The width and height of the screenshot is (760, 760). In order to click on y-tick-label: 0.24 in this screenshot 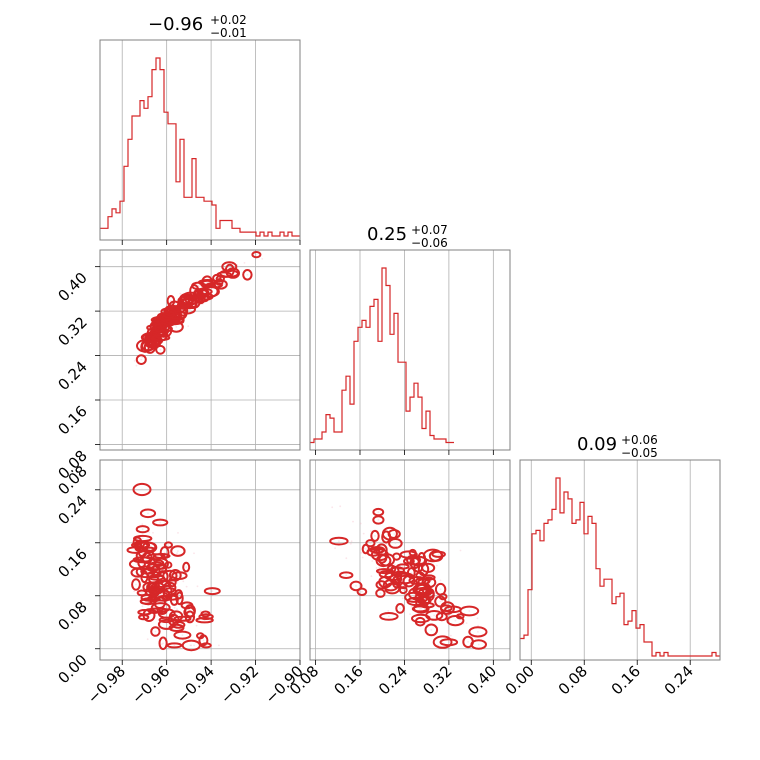, I will do `click(72, 510)`.